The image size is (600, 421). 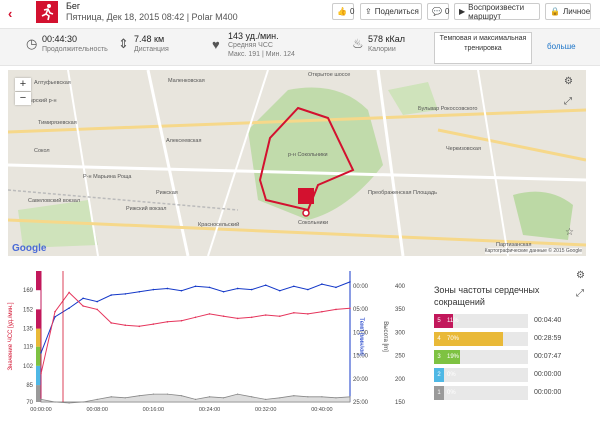 I want to click on zone-number: 3, so click(x=439, y=357).